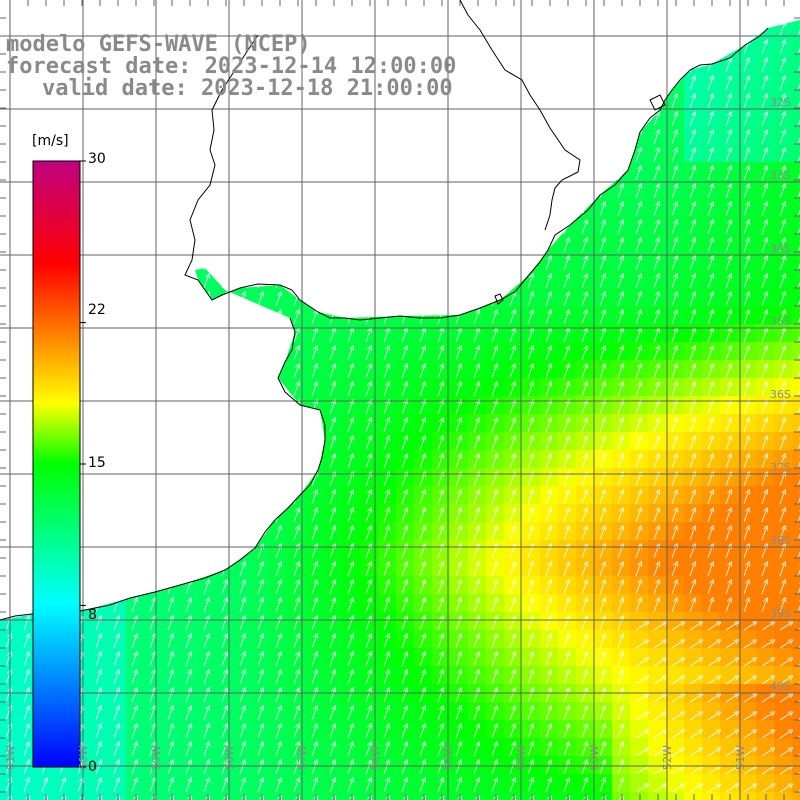  Describe the element at coordinates (92, 615) in the screenshot. I see `colorbar-tick-8: 8` at that location.